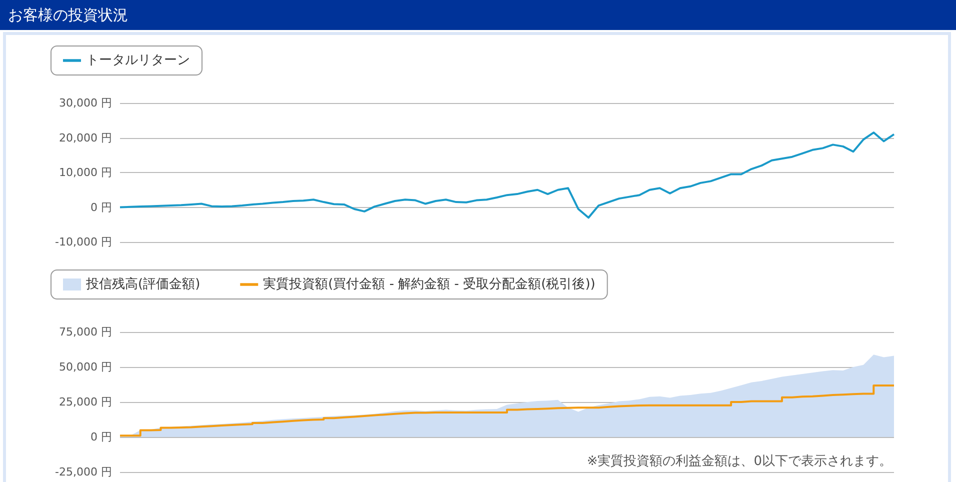 The image size is (956, 482). I want to click on y-tick-label: 30,000 円, so click(85, 103).